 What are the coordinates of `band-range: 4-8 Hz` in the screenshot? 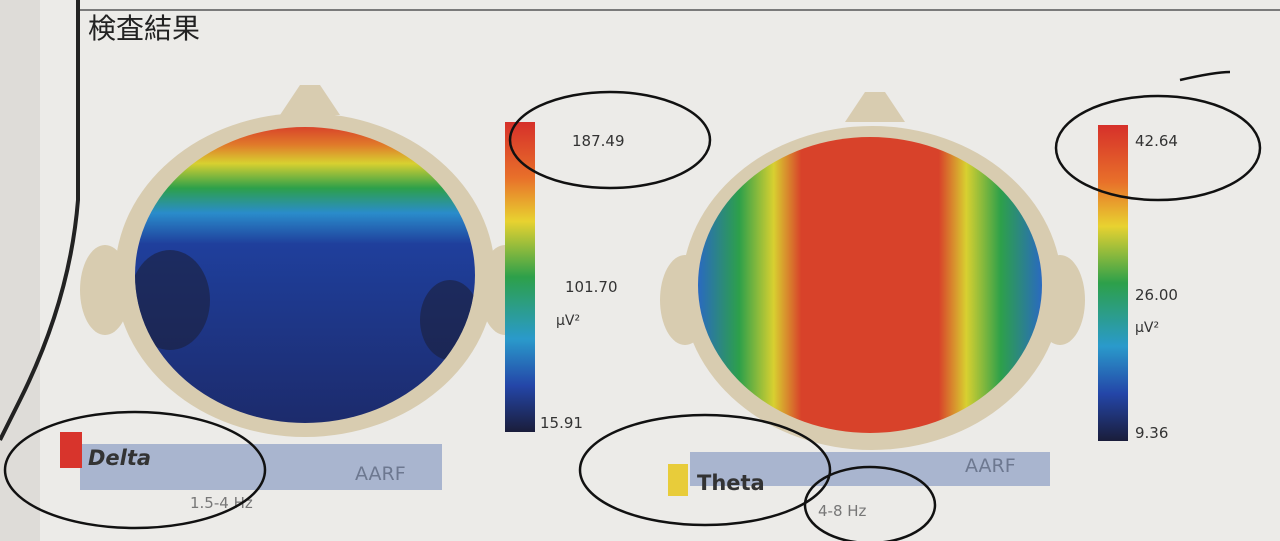 It's located at (842, 511).